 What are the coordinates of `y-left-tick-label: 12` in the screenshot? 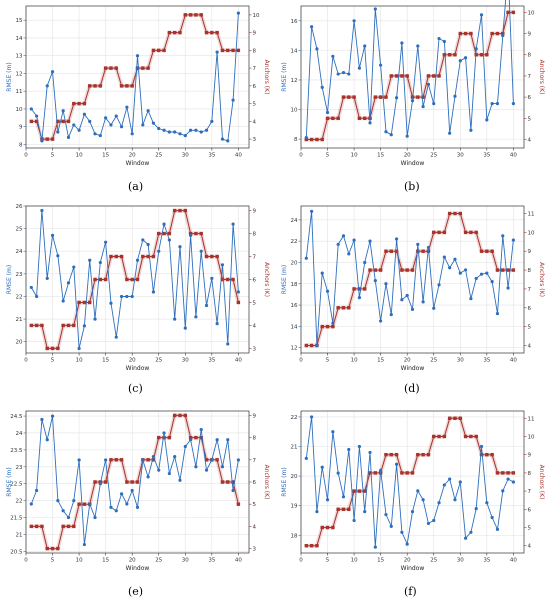 It's located at (294, 81).